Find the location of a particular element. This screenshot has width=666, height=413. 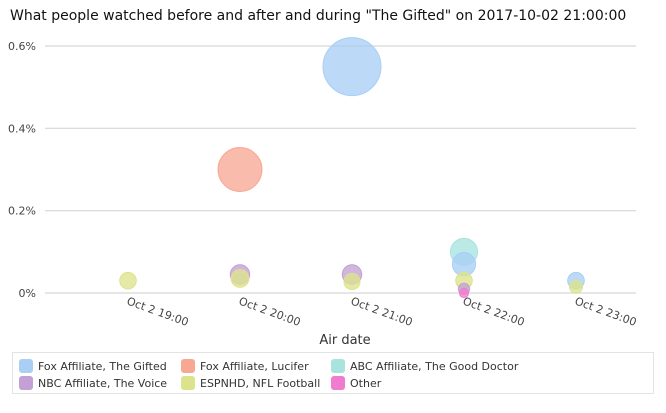

legend-label: ABC Affiliate, The Good Doctor is located at coordinates (434, 366).